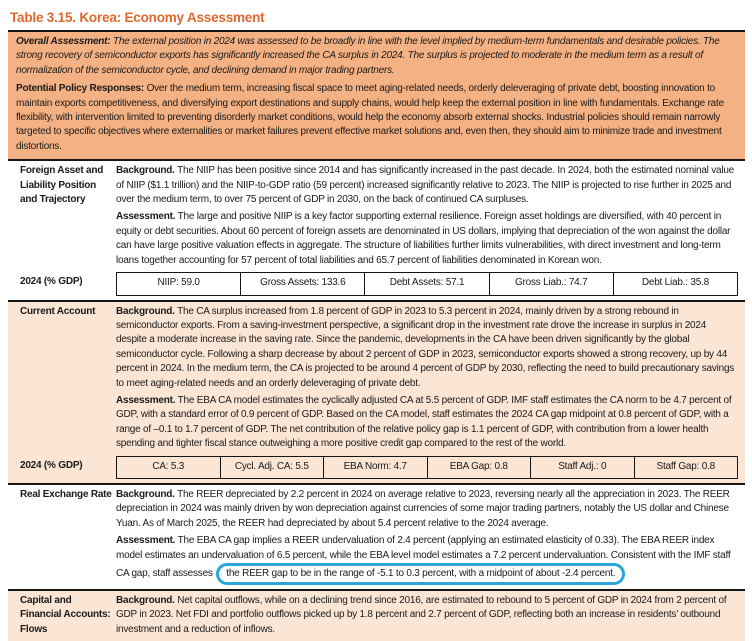 The width and height of the screenshot is (752, 641). I want to click on stat-cell: EBA Norm: 4.7, so click(376, 467).